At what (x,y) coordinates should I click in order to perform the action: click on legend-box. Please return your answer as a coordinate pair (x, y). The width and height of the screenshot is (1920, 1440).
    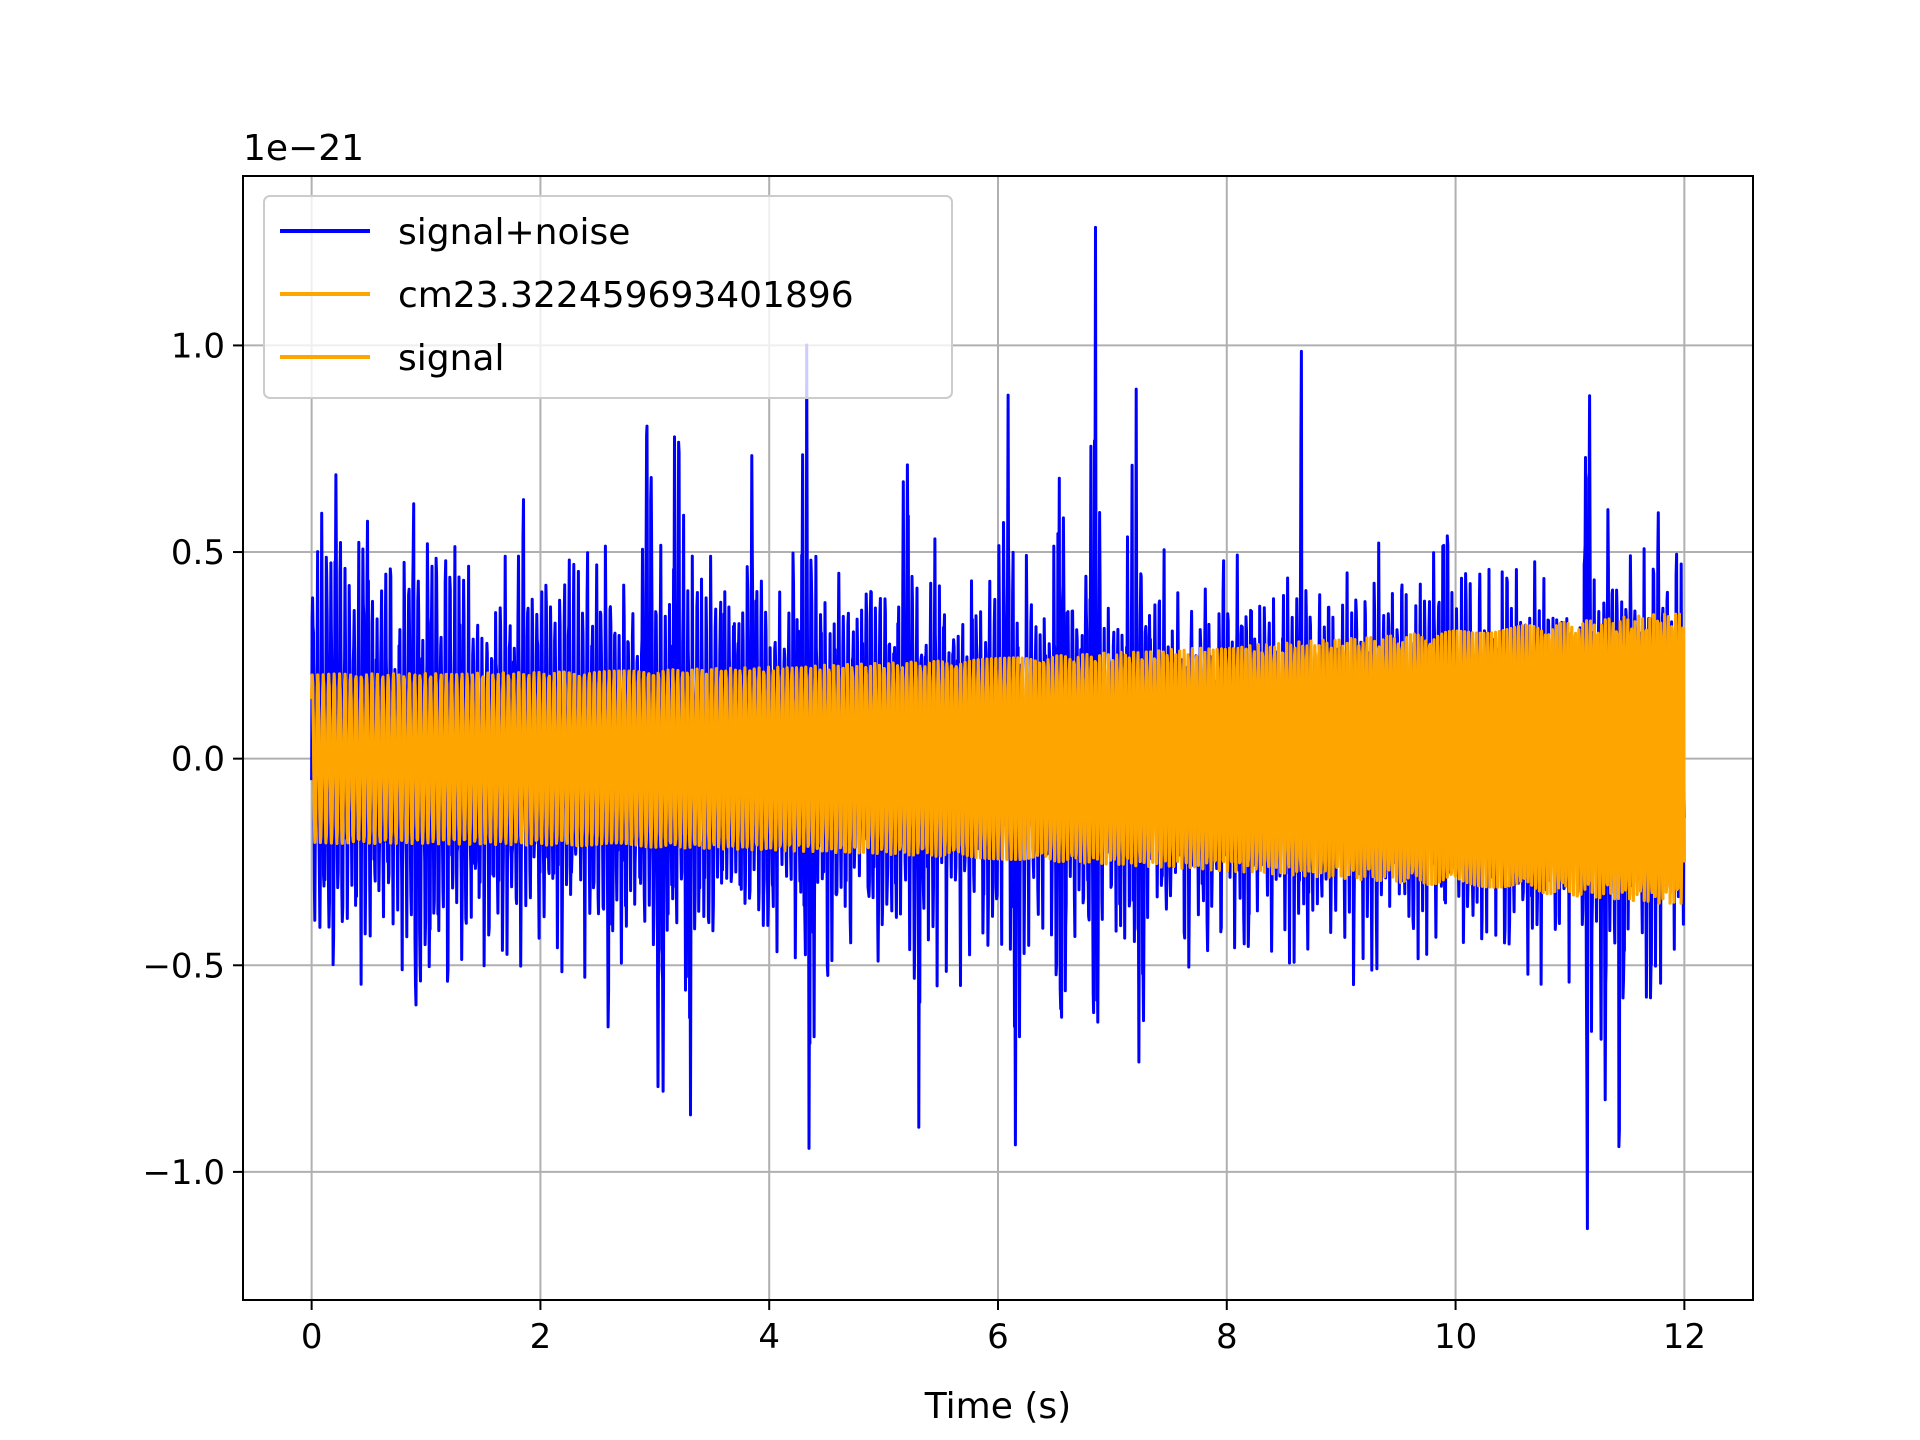
    Looking at the image, I should click on (608, 297).